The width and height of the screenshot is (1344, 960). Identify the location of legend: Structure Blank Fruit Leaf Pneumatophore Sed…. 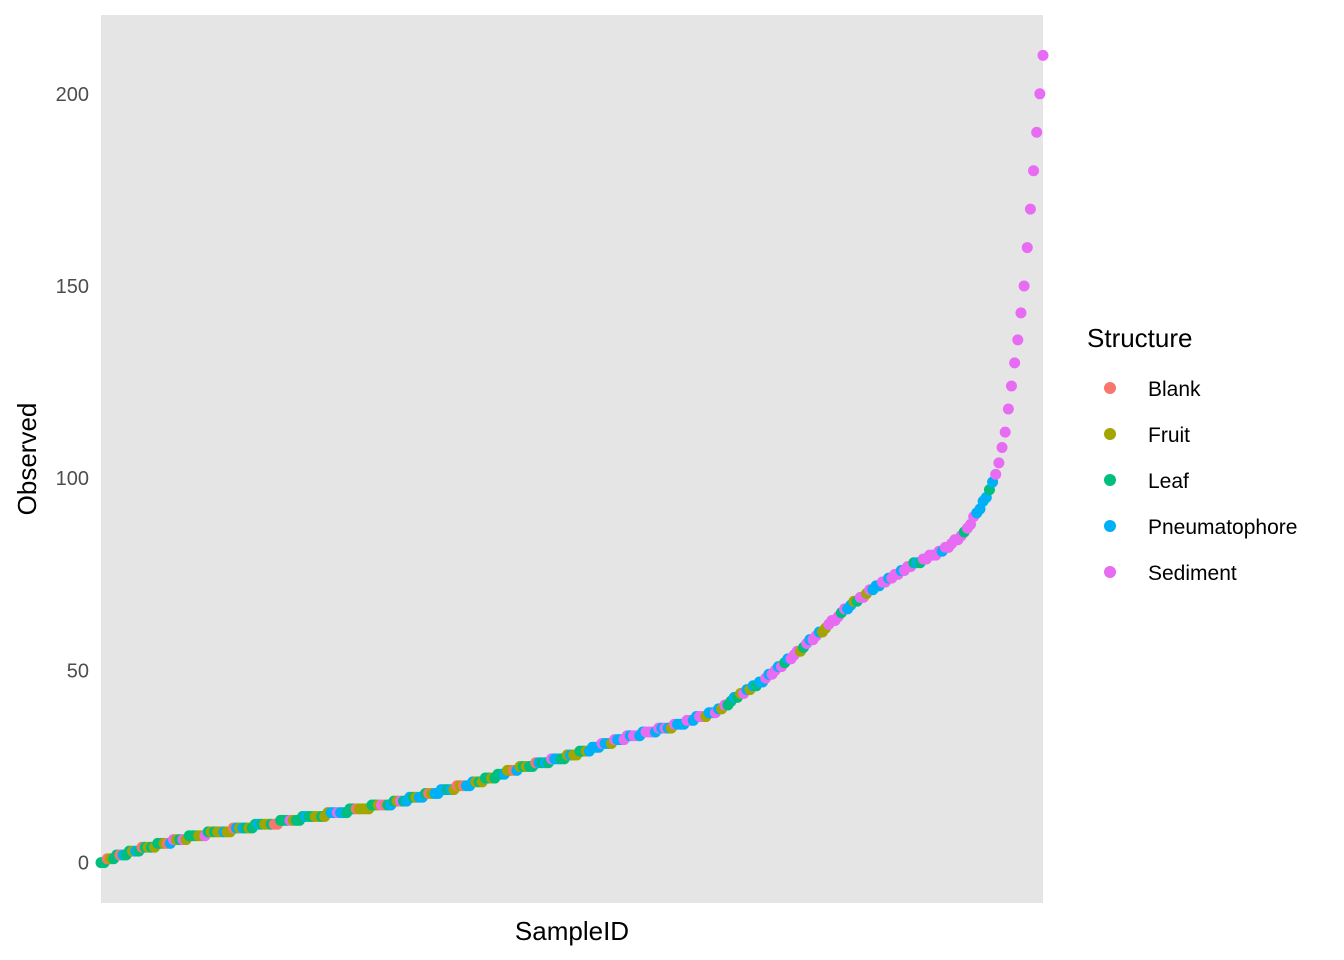
(1192, 454).